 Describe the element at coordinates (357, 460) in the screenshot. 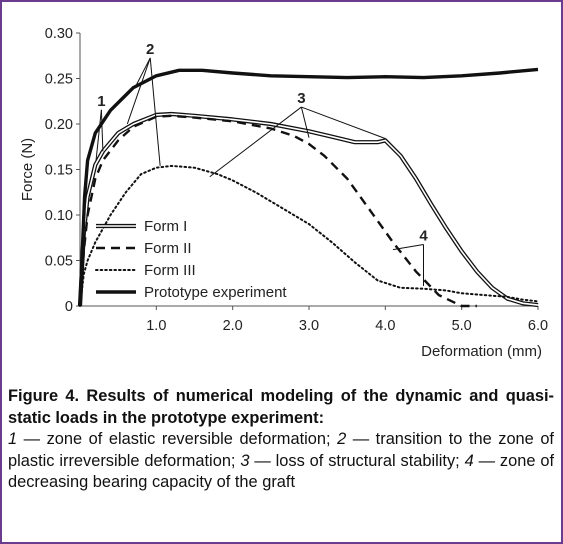

I see `caption-item-text: — loss of structural stability;` at that location.